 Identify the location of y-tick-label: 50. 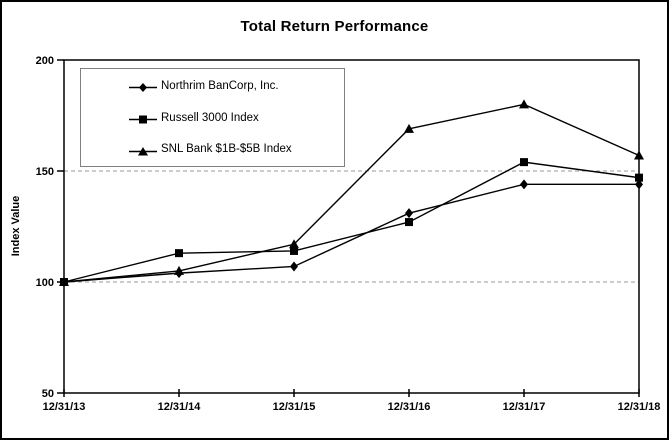
(48, 394).